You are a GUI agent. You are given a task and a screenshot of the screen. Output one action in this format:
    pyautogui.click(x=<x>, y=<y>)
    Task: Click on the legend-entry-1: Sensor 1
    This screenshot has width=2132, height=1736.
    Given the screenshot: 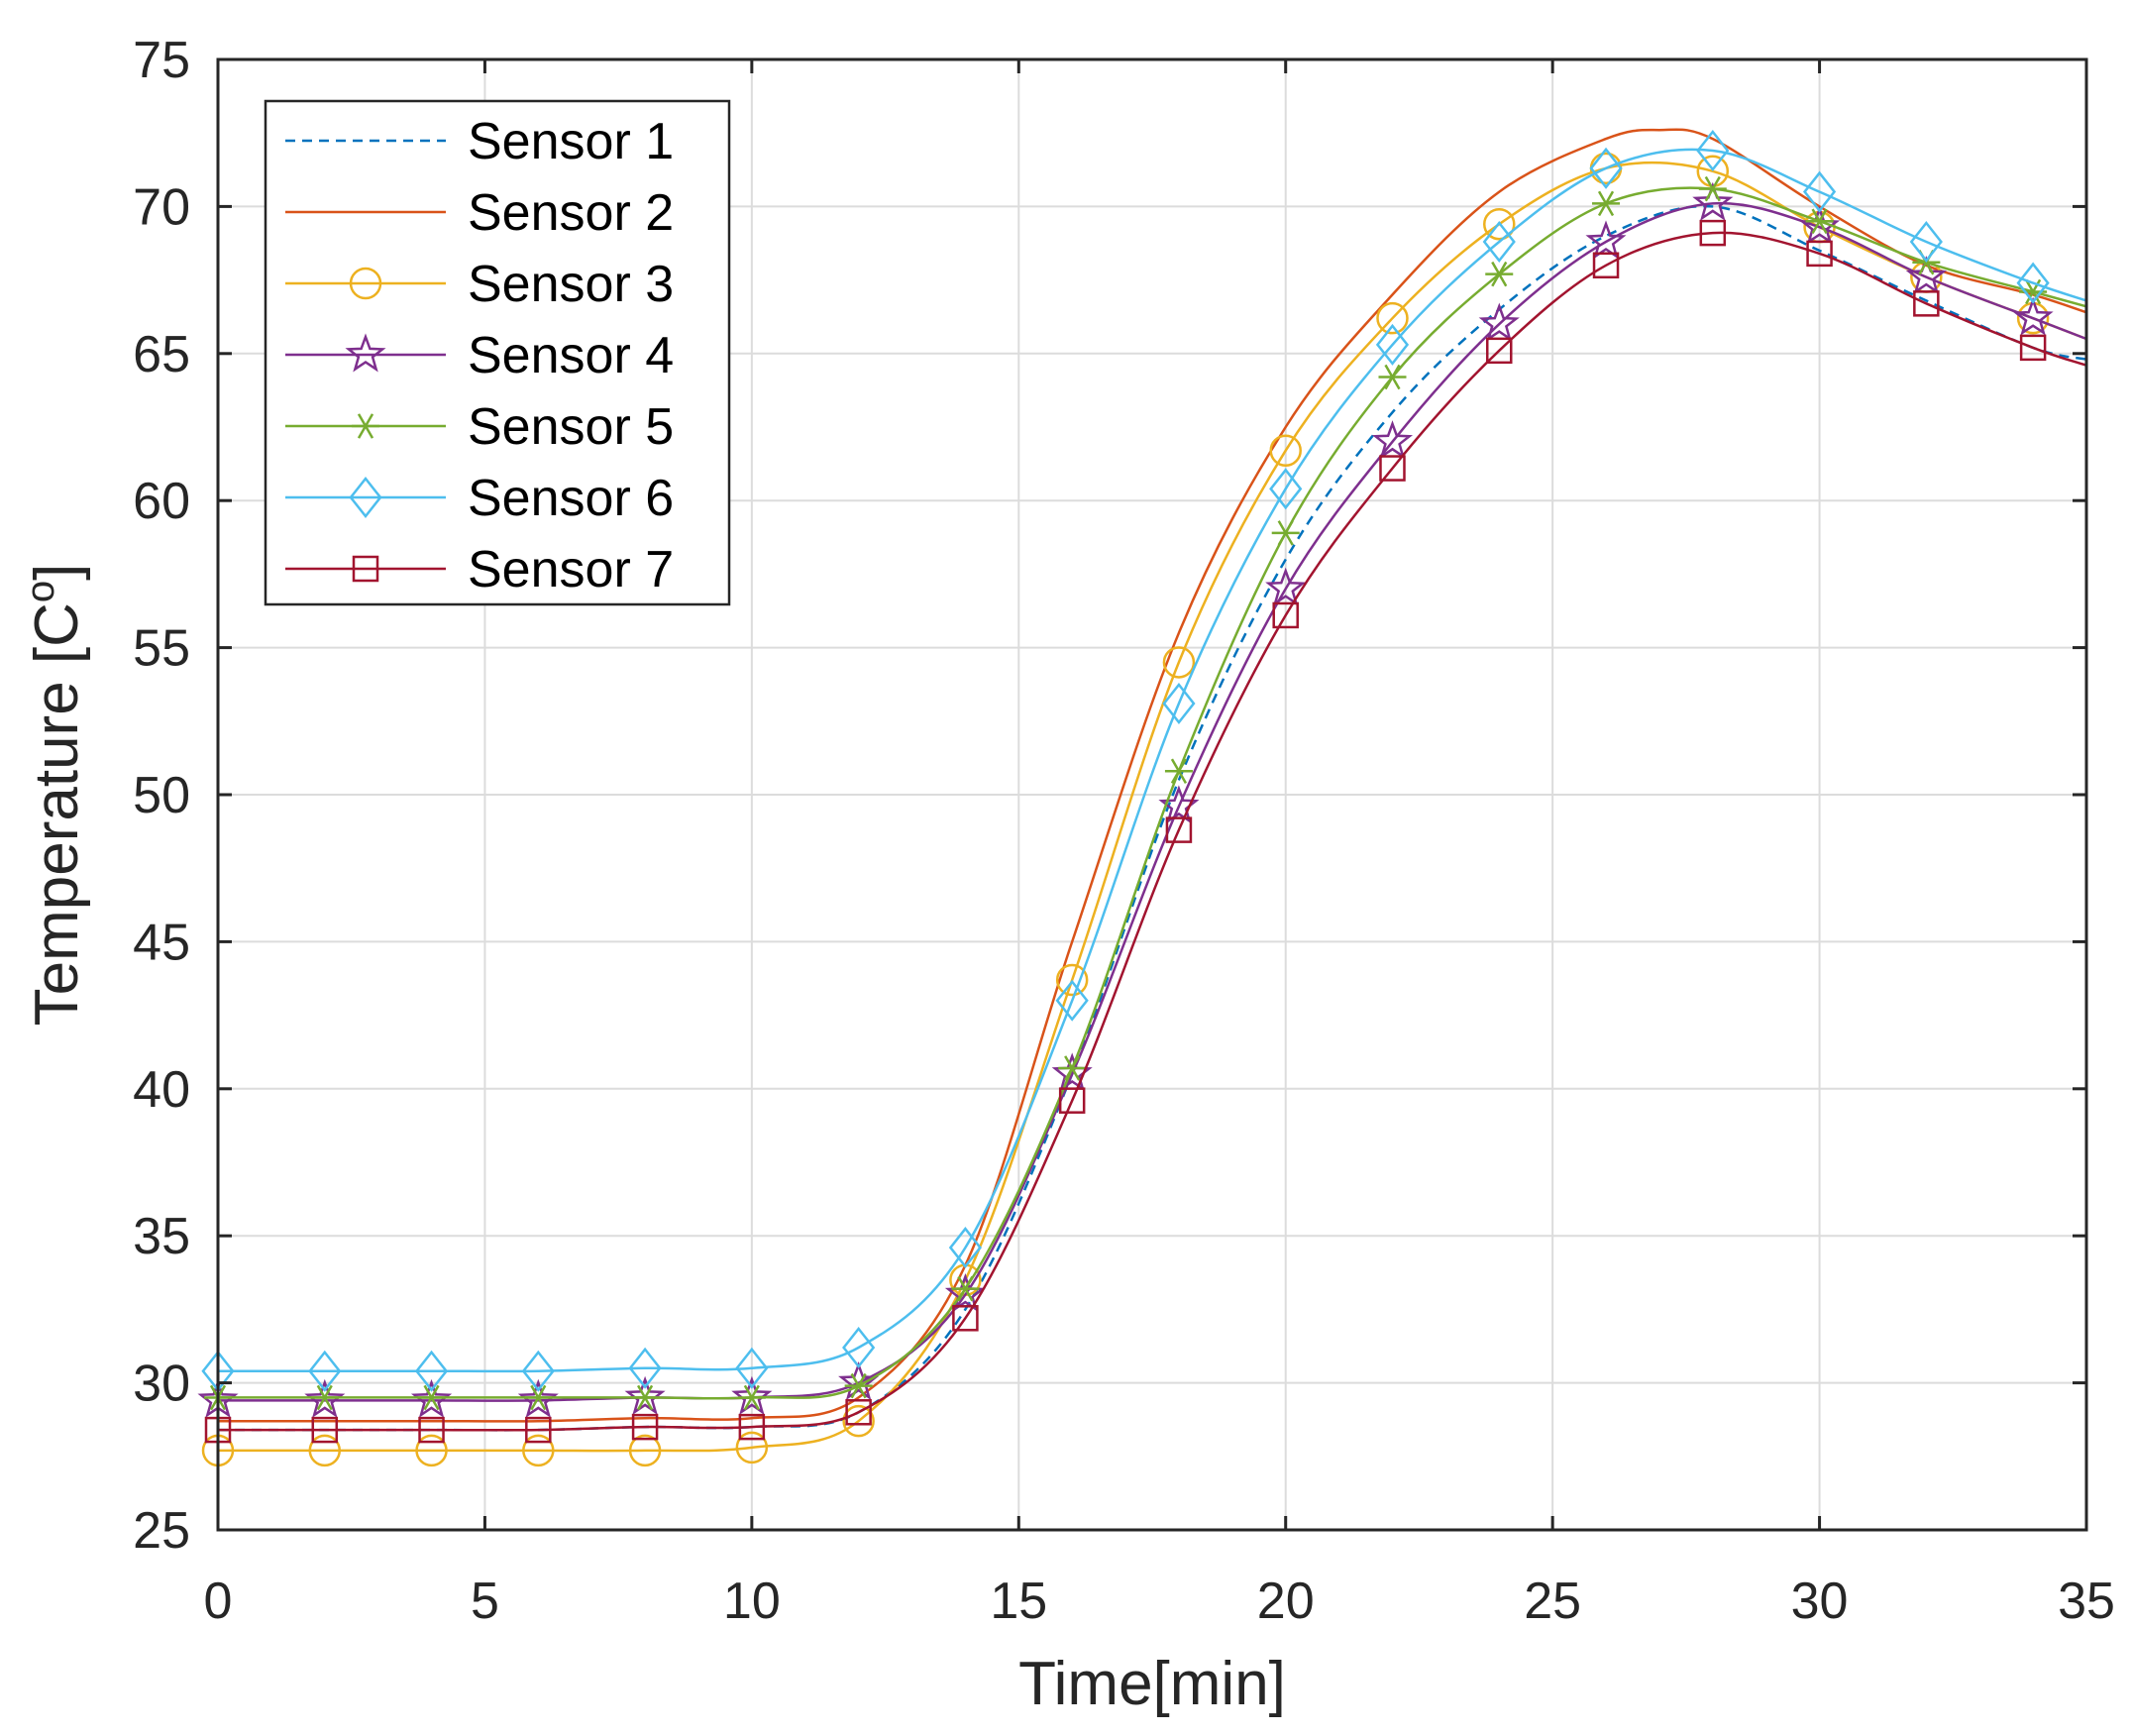 What is the action you would take?
    pyautogui.click(x=479, y=141)
    